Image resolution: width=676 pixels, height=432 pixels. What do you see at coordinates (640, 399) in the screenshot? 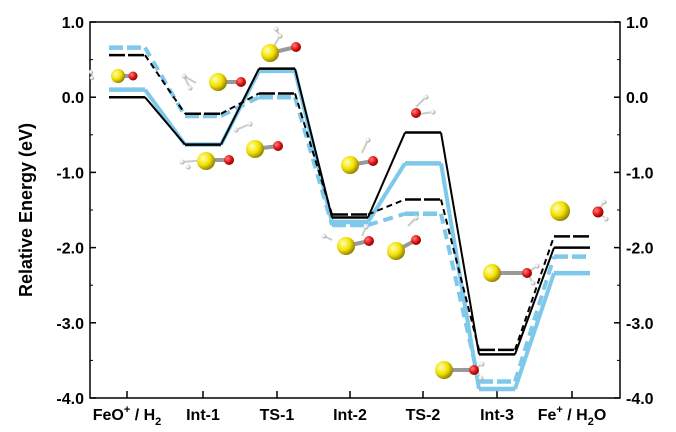
I see `y-tick-label-right: -4.0` at bounding box center [640, 399].